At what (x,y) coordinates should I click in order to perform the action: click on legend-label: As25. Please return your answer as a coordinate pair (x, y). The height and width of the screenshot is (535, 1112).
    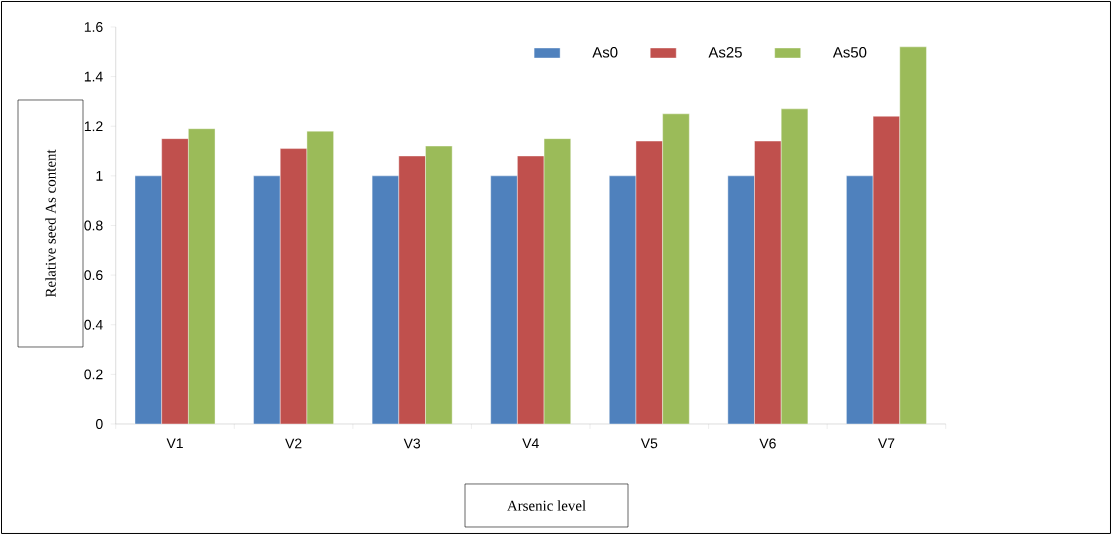
    Looking at the image, I should click on (725, 52).